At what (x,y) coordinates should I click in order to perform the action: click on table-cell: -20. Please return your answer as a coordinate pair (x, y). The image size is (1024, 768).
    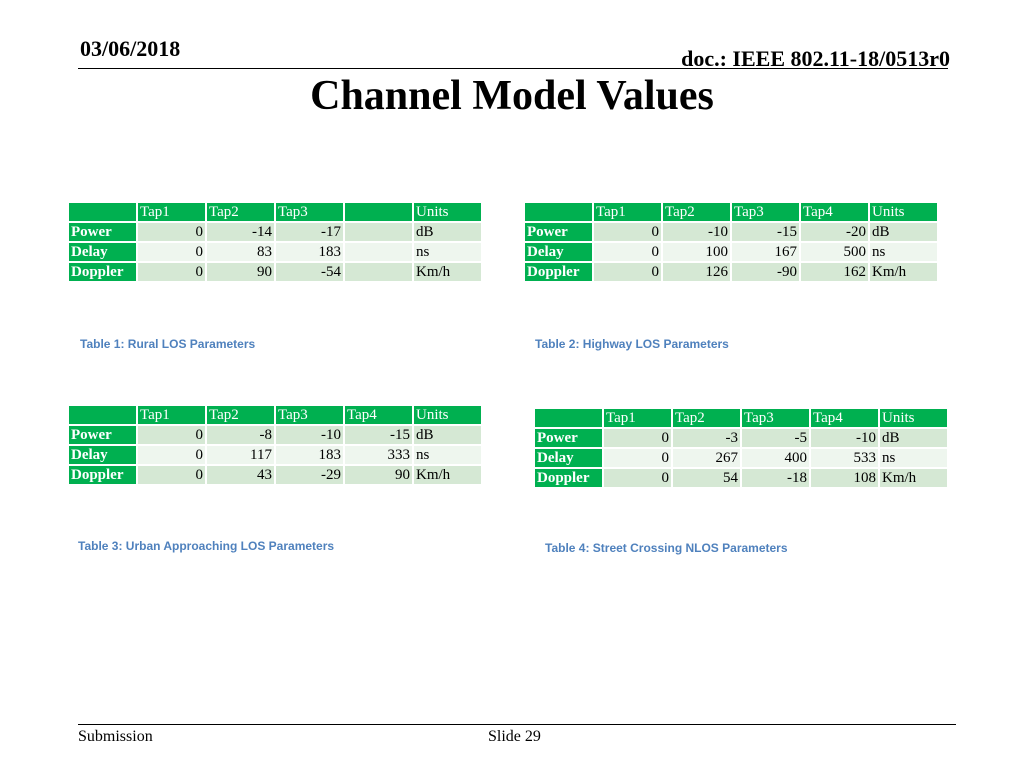
    Looking at the image, I should click on (834, 232).